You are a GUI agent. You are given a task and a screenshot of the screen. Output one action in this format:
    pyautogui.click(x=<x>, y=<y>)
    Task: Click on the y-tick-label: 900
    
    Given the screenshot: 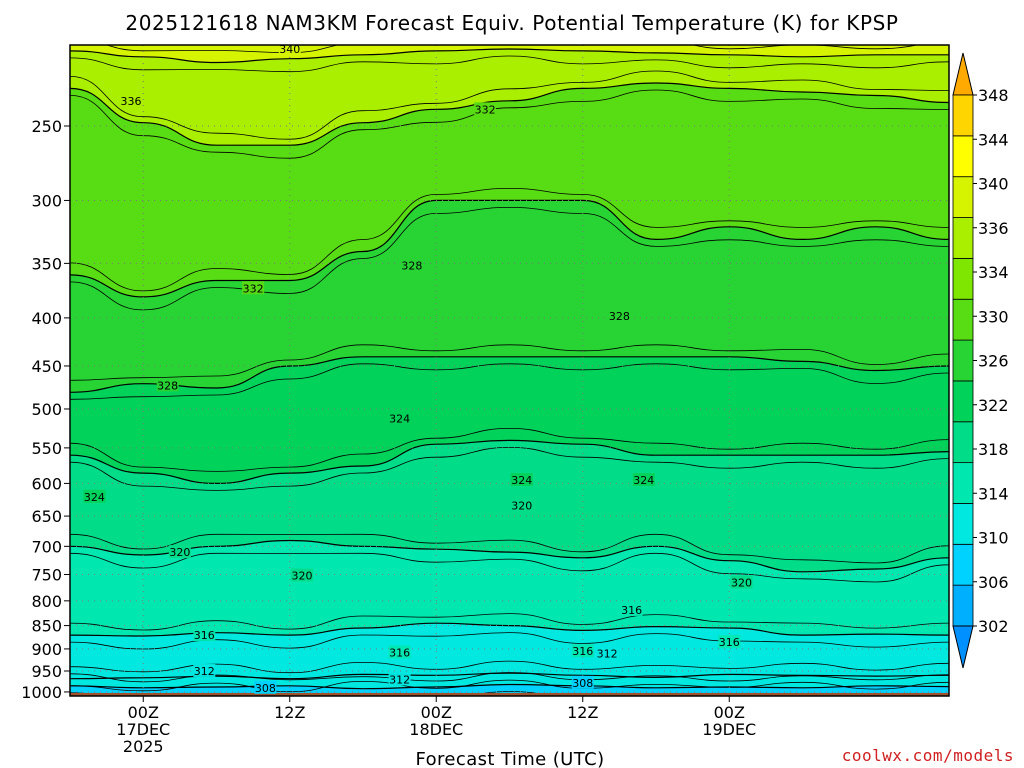 What is the action you would take?
    pyautogui.click(x=46, y=649)
    